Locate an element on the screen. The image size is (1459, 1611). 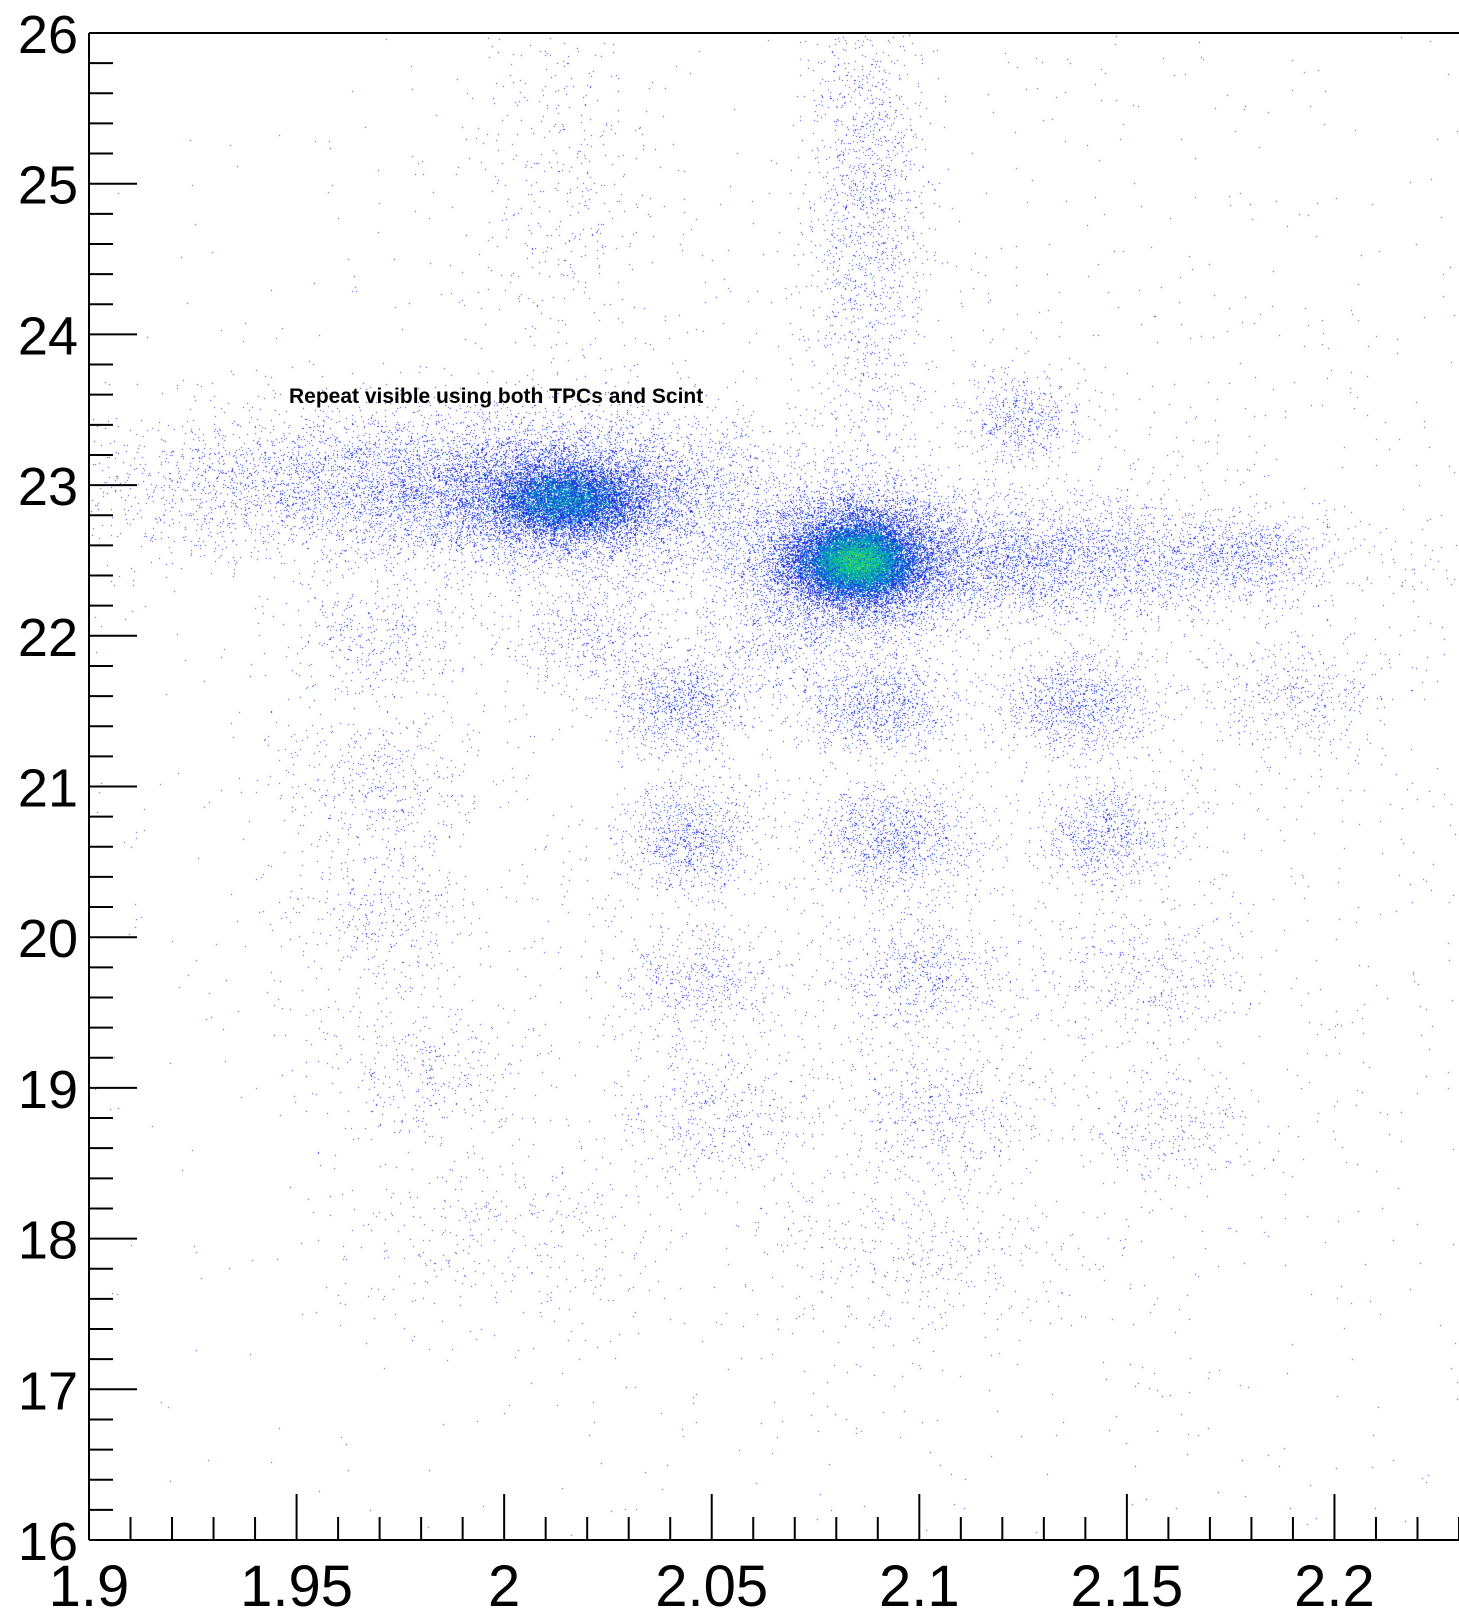
y-tick-label: 21 is located at coordinates (48, 789).